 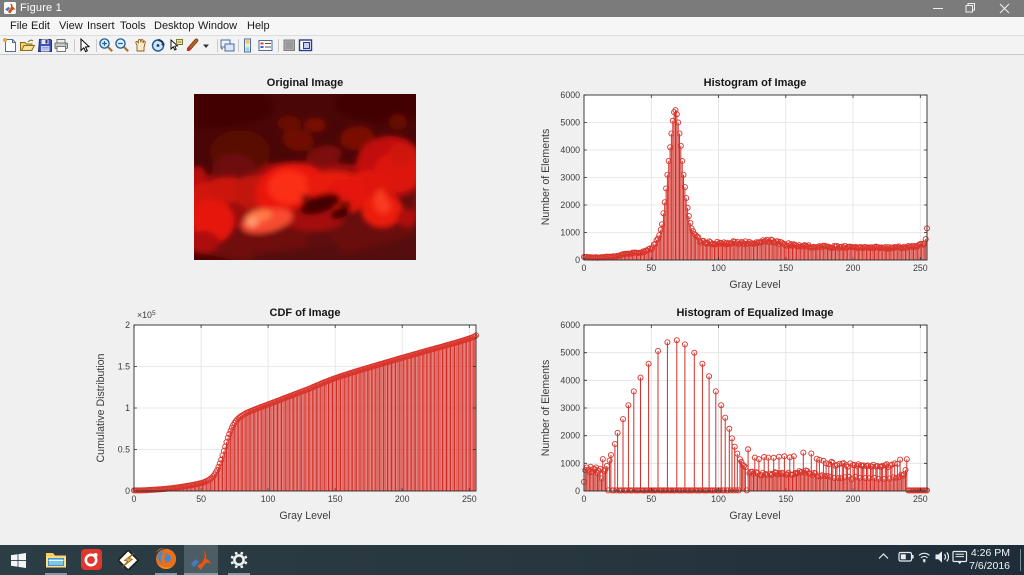 What do you see at coordinates (124, 450) in the screenshot?
I see `svg-text: 0.5` at bounding box center [124, 450].